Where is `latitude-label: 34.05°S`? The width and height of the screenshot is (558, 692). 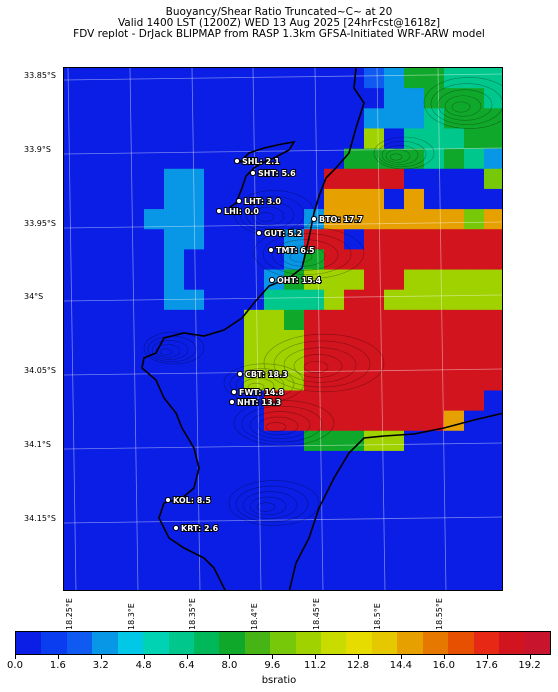
latitude-label: 34.05°S is located at coordinates (40, 370).